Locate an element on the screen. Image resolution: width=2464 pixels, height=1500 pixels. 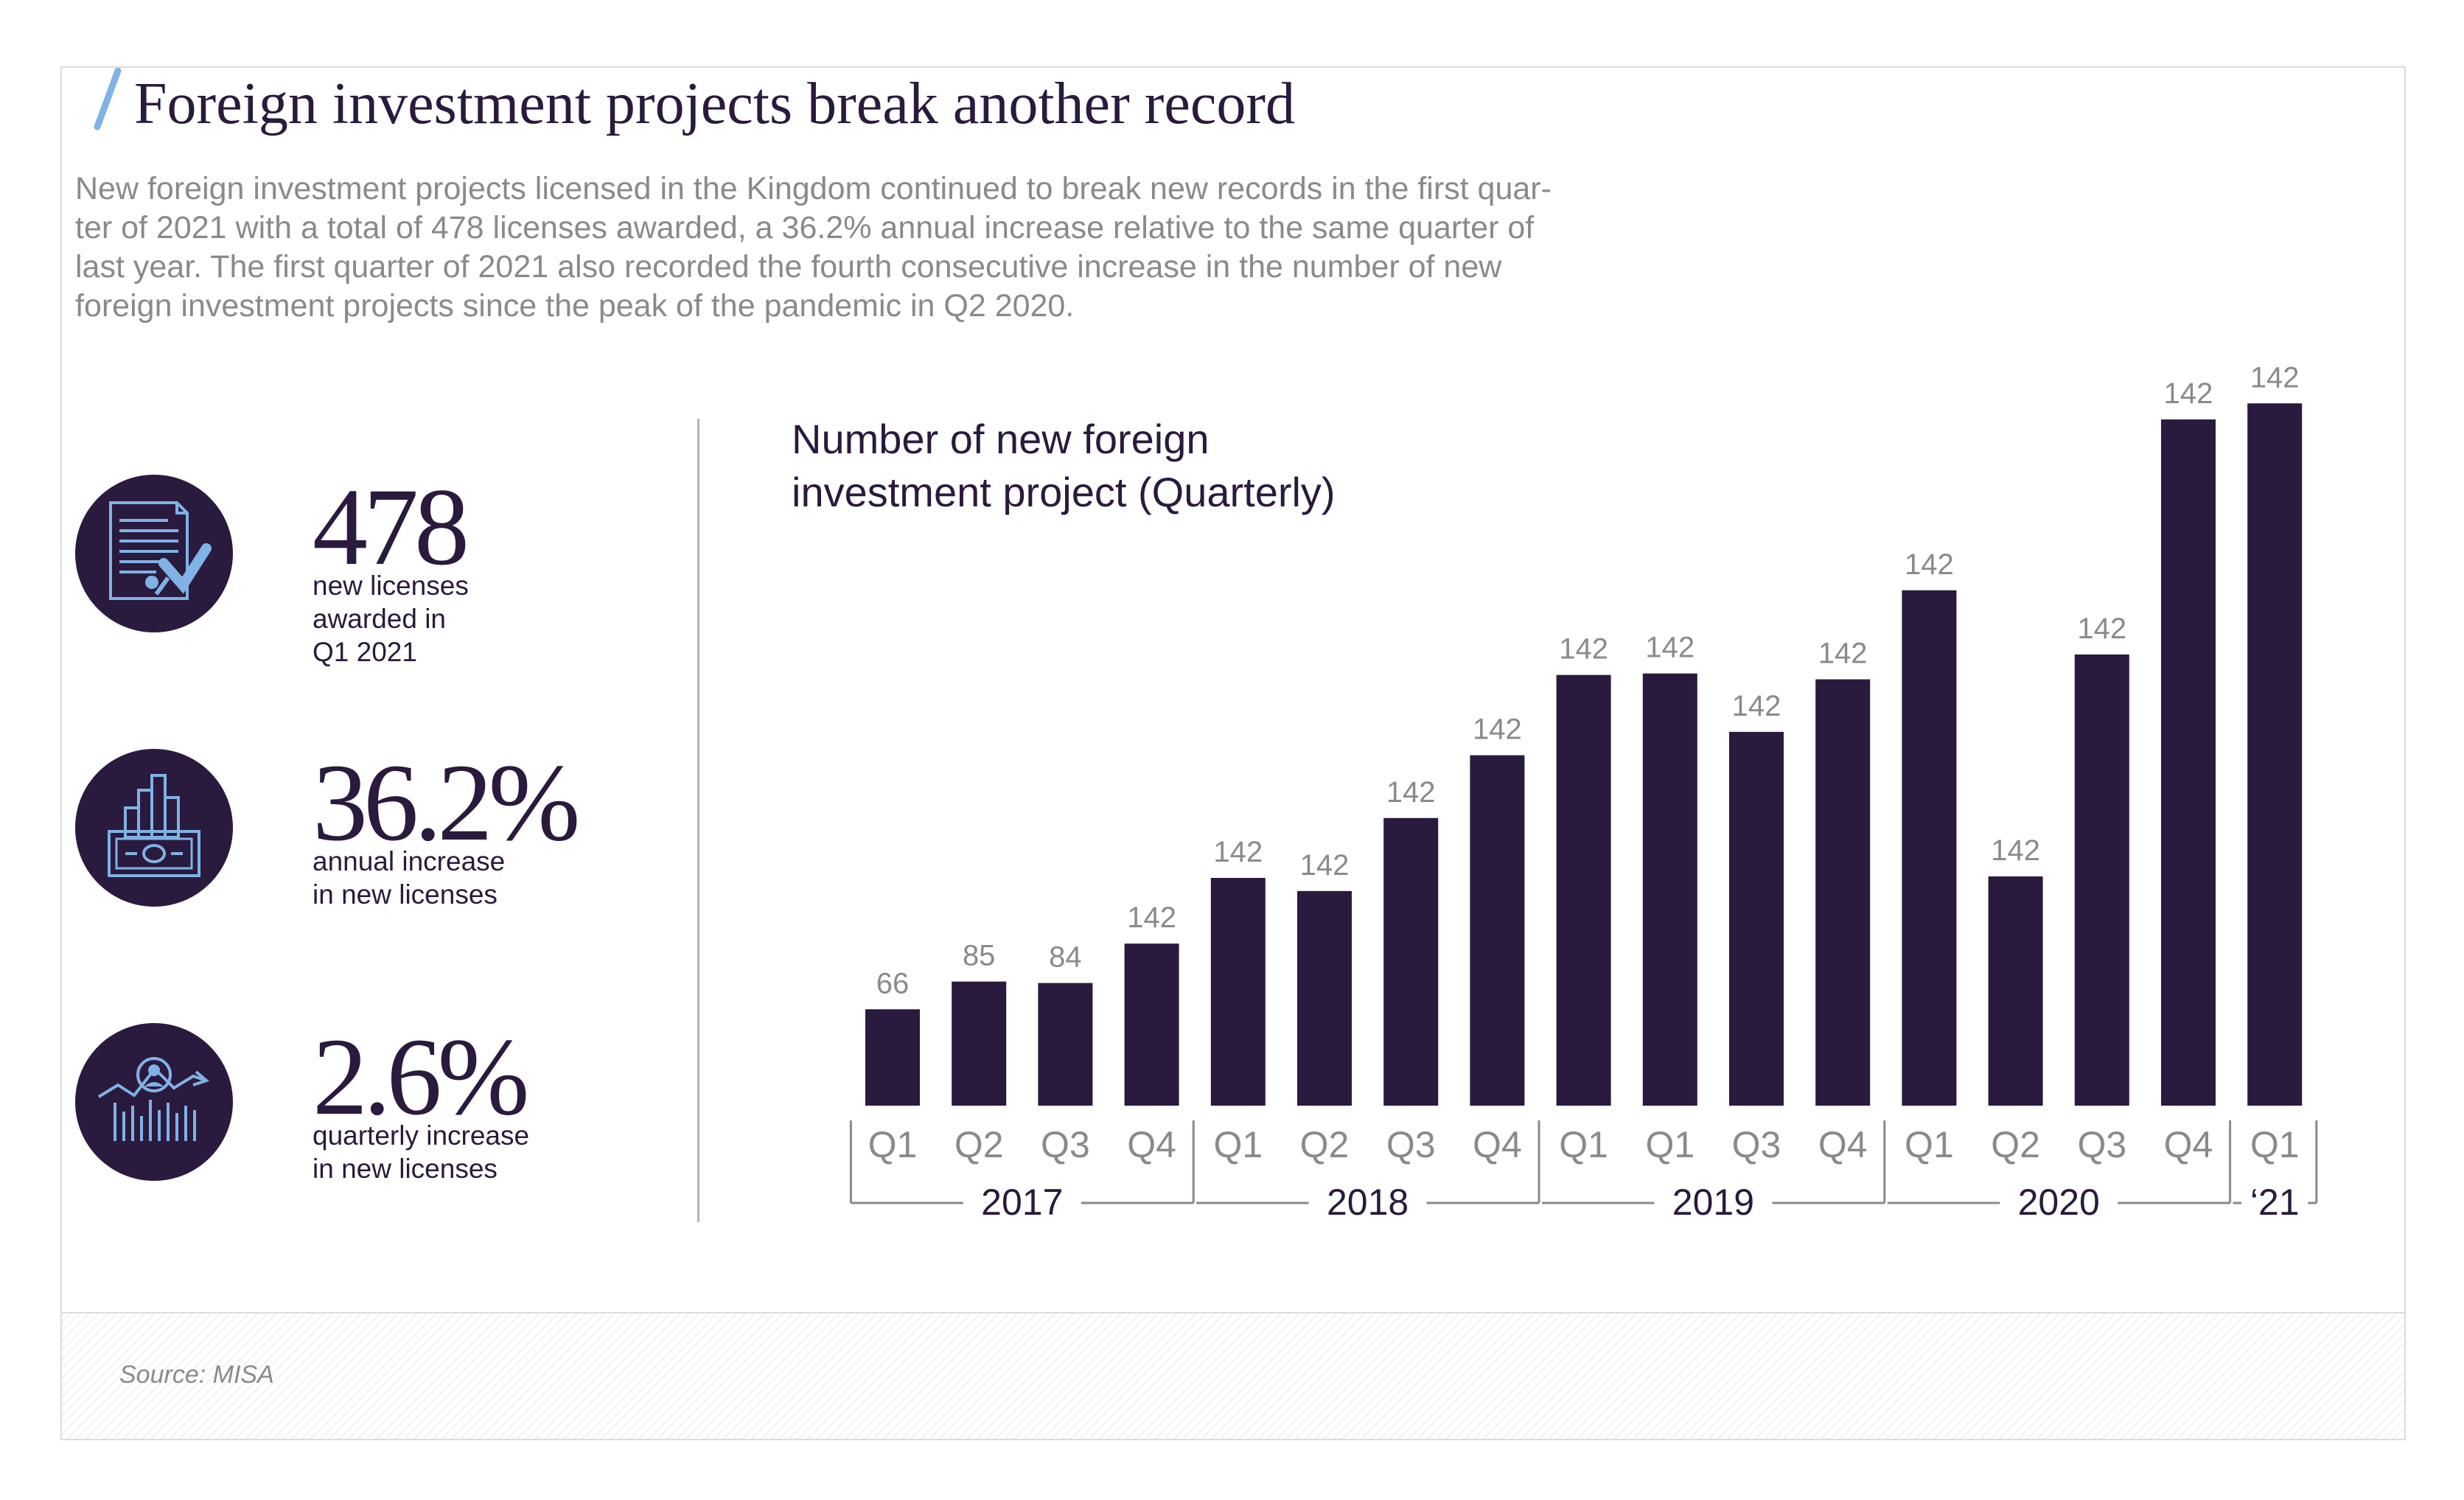
year-group-label: 2018 is located at coordinates (1368, 1202).